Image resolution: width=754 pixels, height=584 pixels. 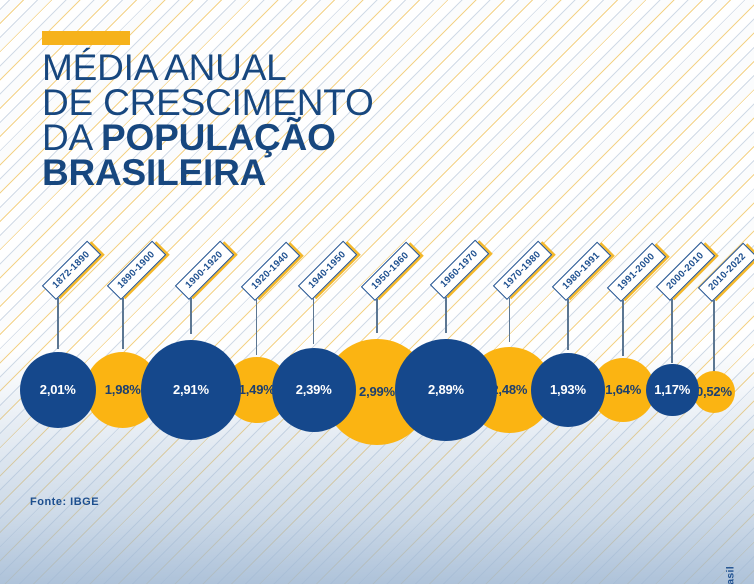 What do you see at coordinates (623, 390) in the screenshot?
I see `bubble-value-label: 1,64%` at bounding box center [623, 390].